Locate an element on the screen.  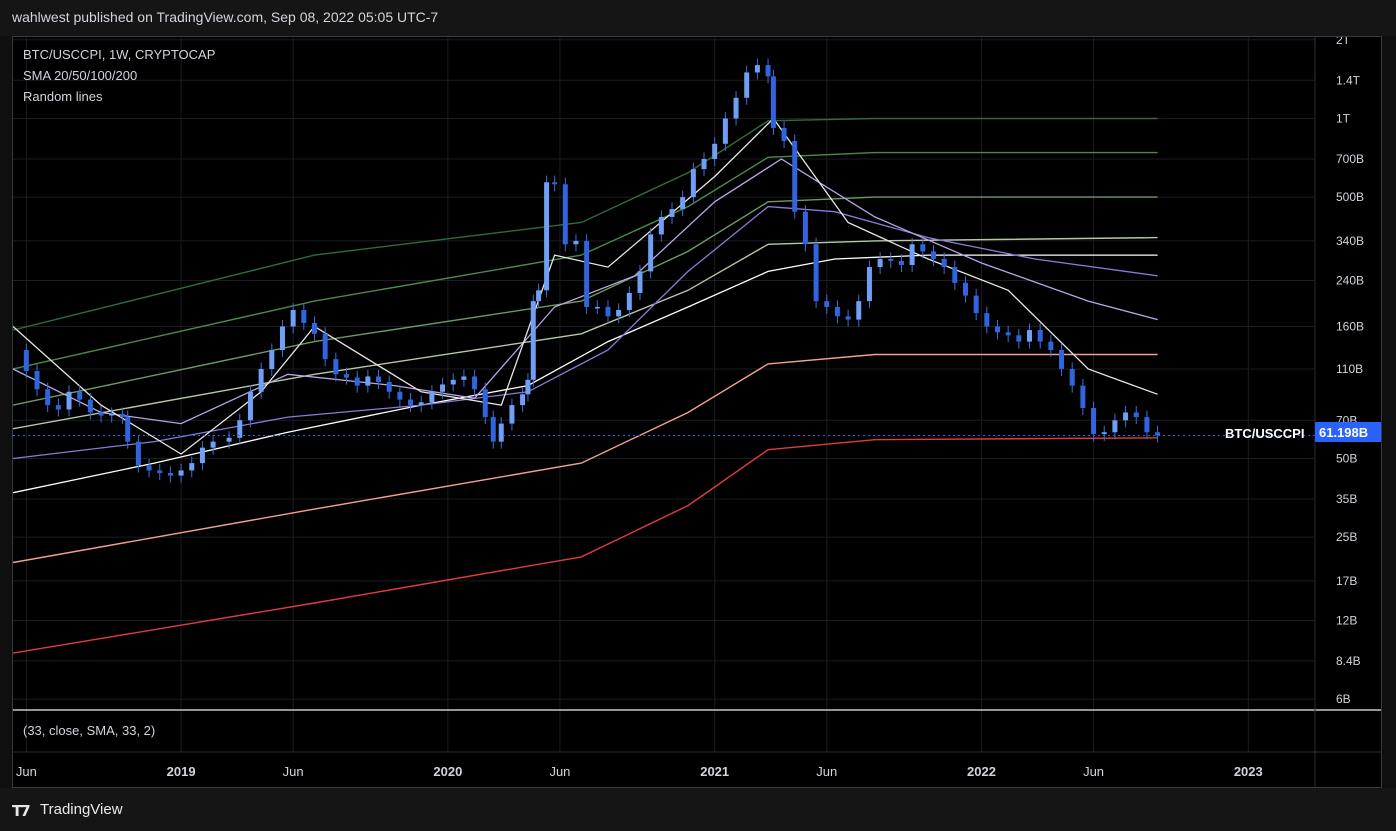
legend-symbol: BTC/USCCPI, 1W, CRYPTOCAP is located at coordinates (119, 54).